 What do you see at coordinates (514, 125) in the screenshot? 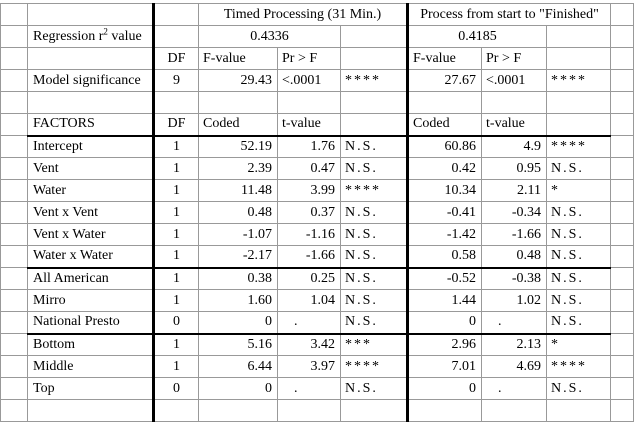
I see `s2-tvalue-header: t-value` at bounding box center [514, 125].